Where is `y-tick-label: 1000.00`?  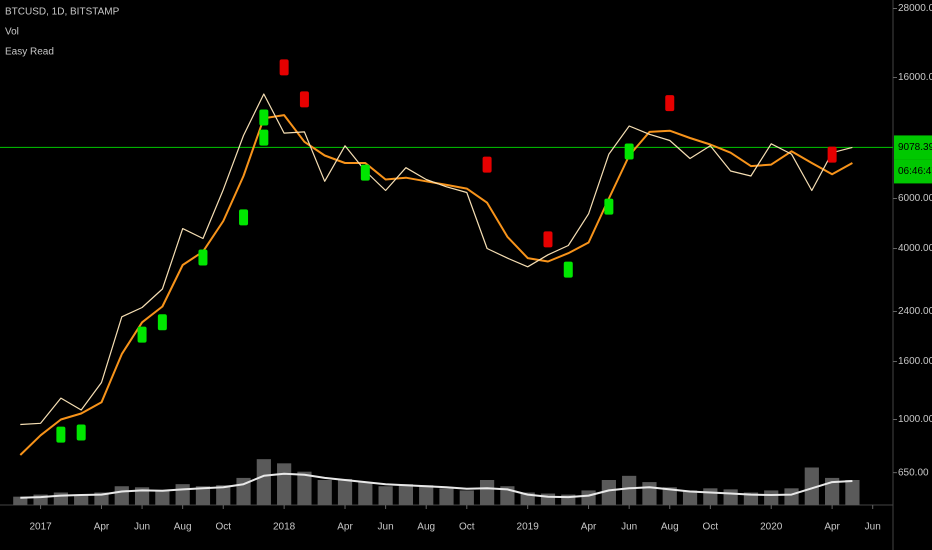 y-tick-label: 1000.00 is located at coordinates (915, 419).